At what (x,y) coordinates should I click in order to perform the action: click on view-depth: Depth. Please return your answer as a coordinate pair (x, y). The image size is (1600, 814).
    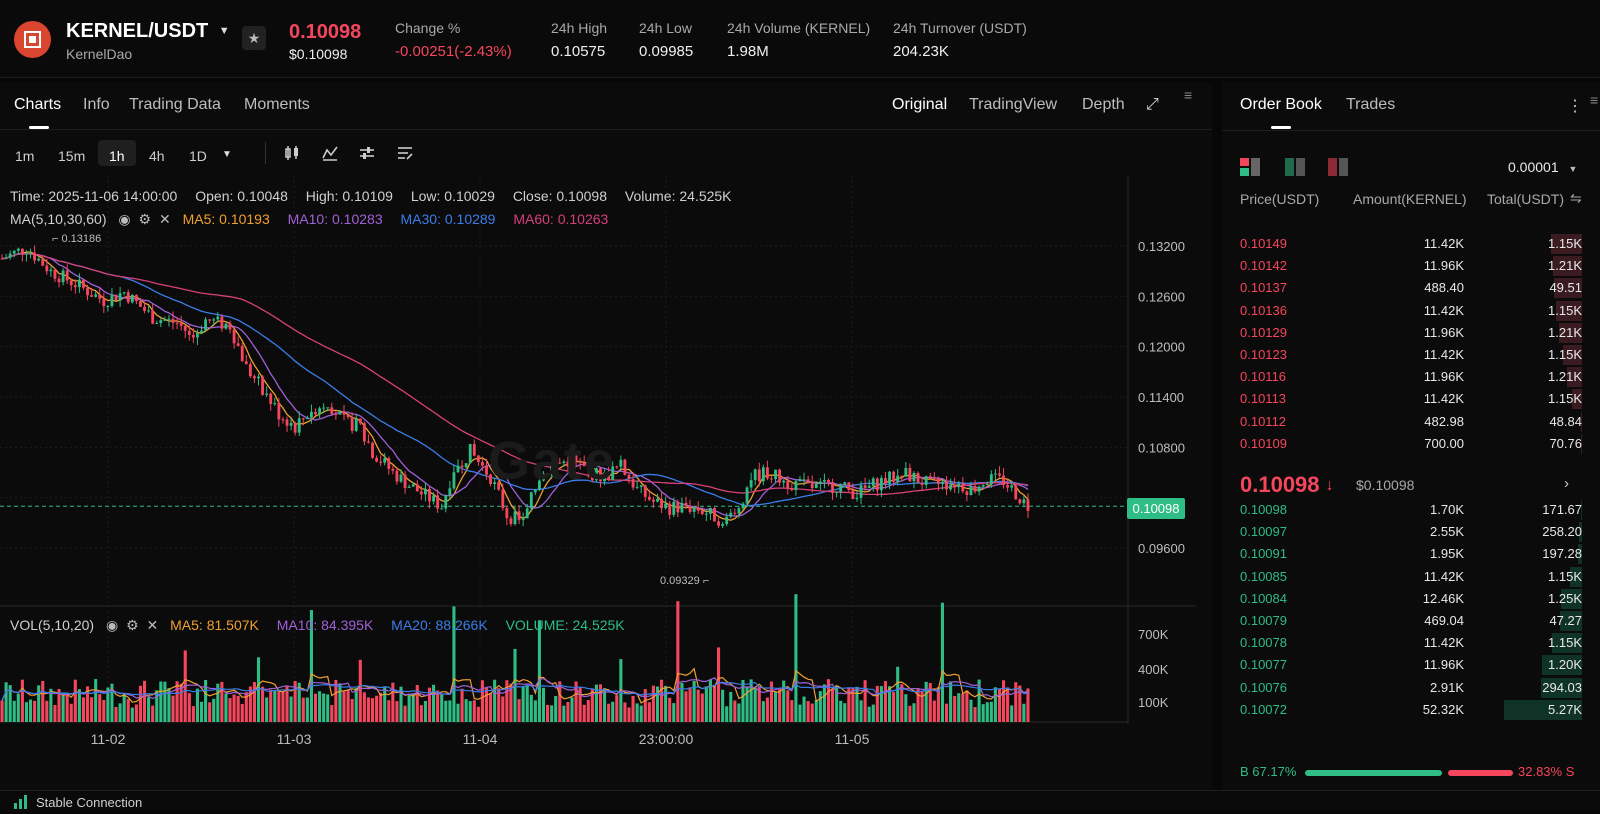
    Looking at the image, I should click on (1103, 104).